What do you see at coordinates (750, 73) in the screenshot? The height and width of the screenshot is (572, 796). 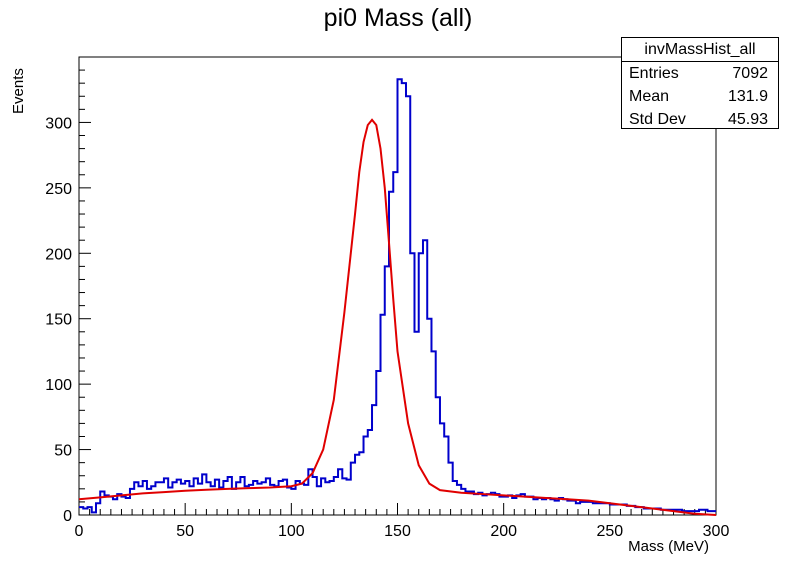 I see `stats-value: 7092` at bounding box center [750, 73].